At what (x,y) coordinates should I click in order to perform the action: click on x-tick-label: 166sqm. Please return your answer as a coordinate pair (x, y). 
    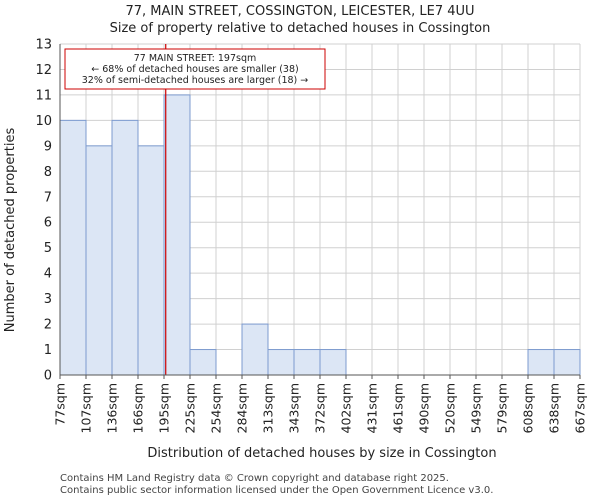
    Looking at the image, I should click on (138, 408).